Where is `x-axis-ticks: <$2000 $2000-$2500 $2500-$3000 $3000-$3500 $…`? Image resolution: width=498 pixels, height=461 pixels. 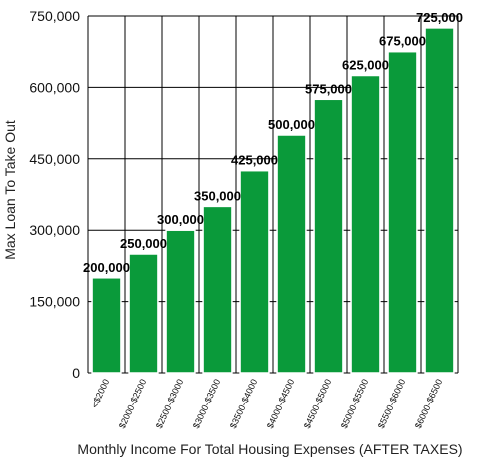
x-axis-ticks: <$2000 $2000-$2500 $2500-$3000 $3000-$3500 $… is located at coordinates (266, 404).